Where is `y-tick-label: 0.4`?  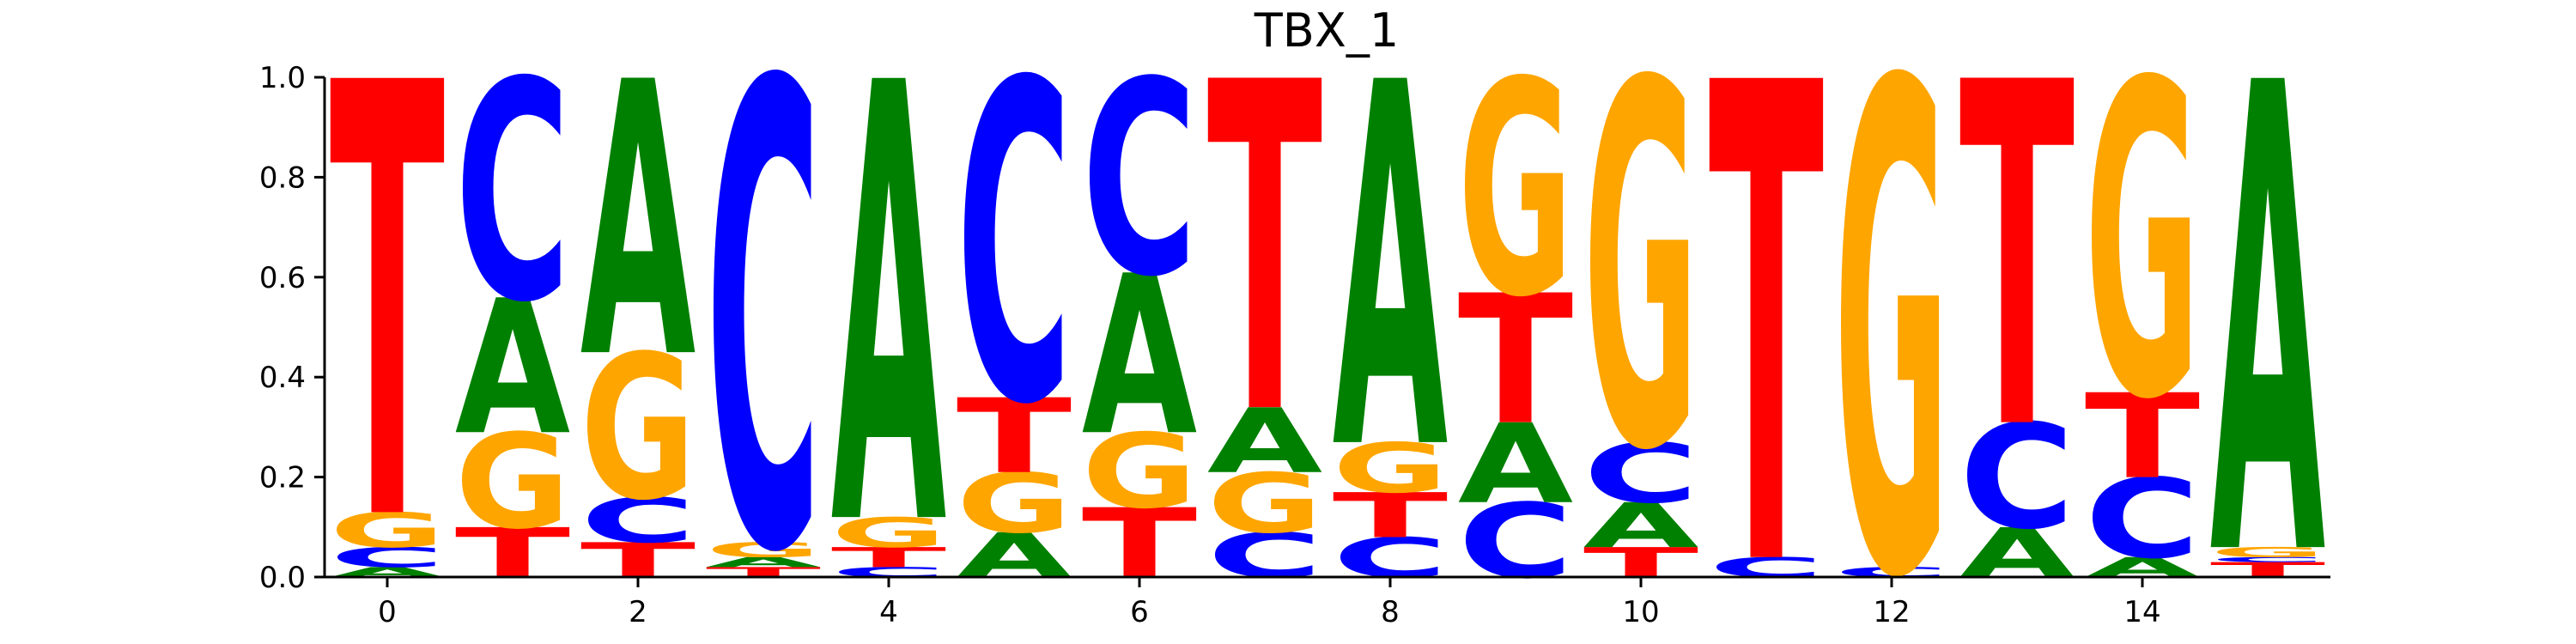 y-tick-label: 0.4 is located at coordinates (282, 378).